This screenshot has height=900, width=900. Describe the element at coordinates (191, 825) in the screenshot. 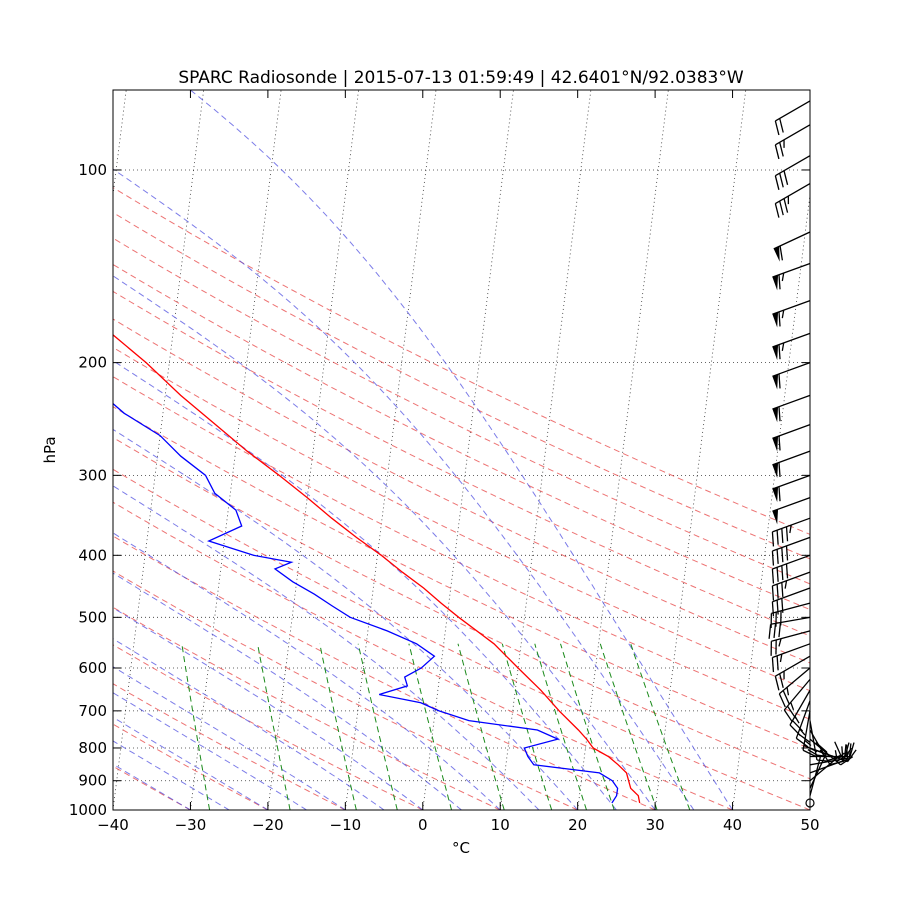

I see `x-tick-label: −30` at that location.